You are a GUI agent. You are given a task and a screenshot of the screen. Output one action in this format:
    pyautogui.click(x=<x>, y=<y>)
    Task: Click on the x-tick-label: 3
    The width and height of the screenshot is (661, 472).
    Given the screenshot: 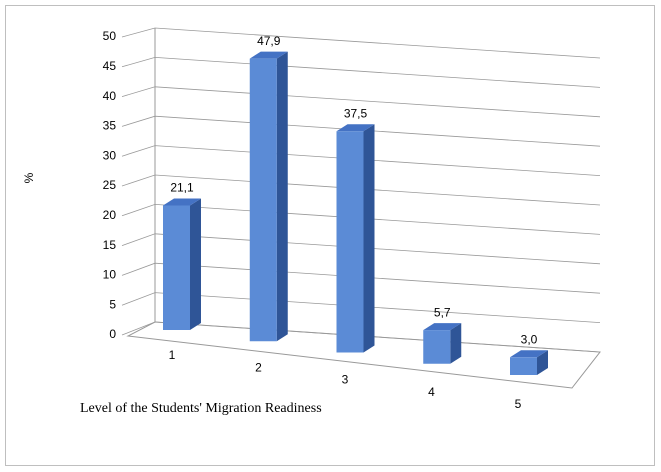 What is the action you would take?
    pyautogui.click(x=345, y=380)
    